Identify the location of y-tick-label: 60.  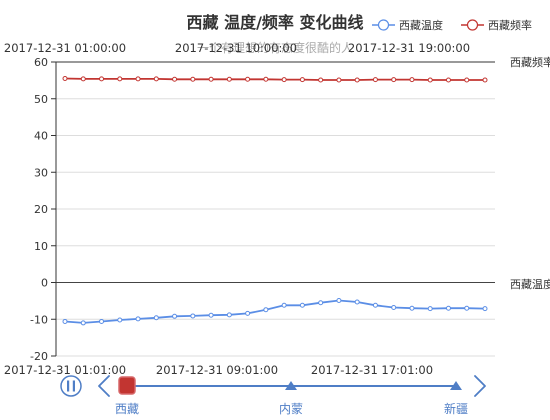
(41, 62).